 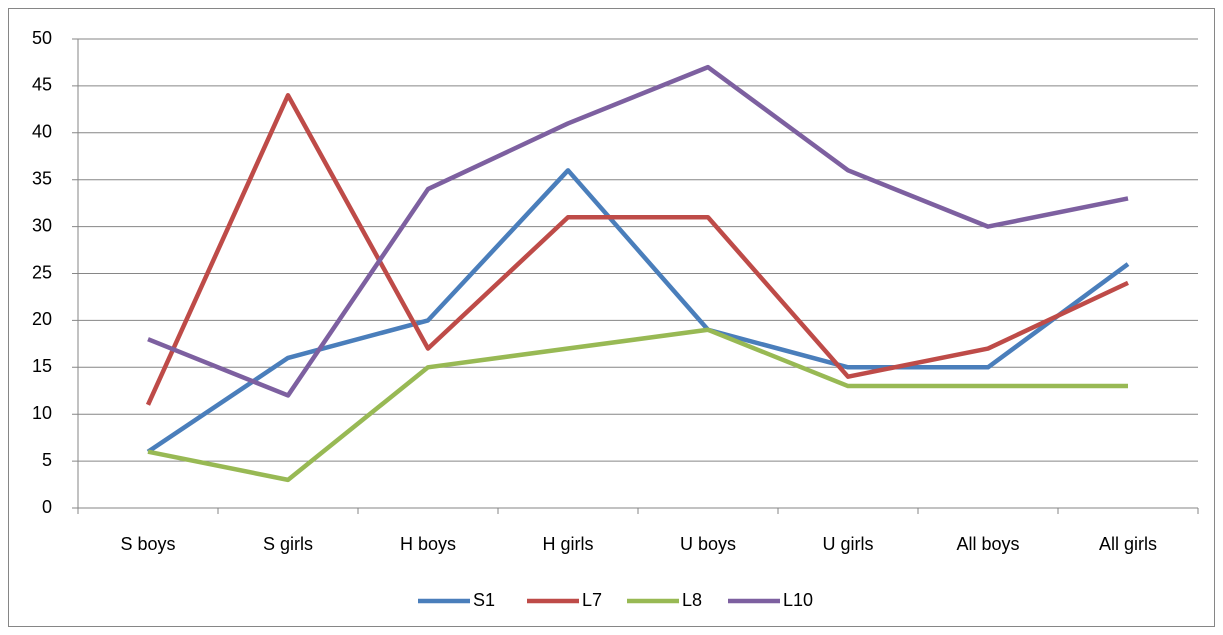 I want to click on y-tick-label: 15, so click(x=42, y=366).